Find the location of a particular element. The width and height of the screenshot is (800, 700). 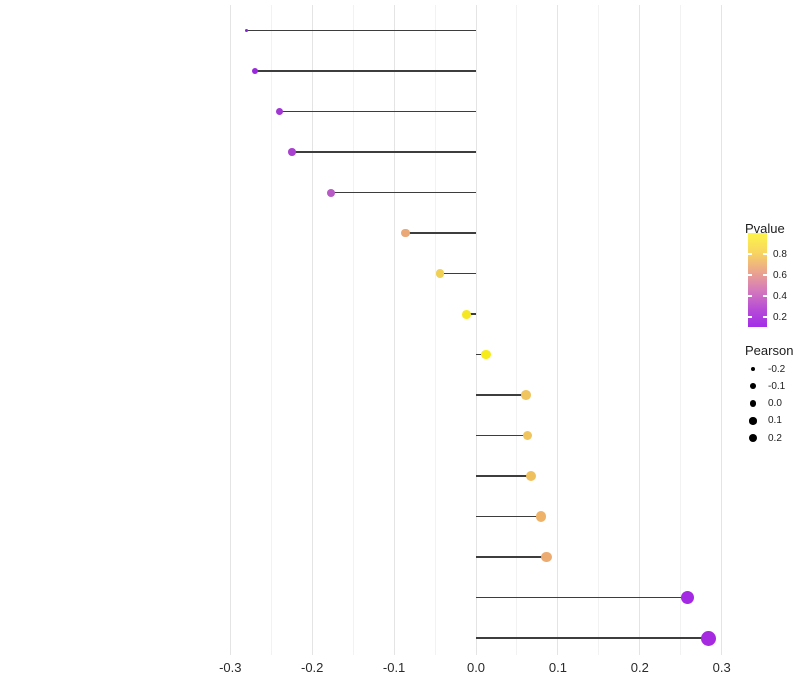

x-tick-label: -0.2 is located at coordinates (312, 667).